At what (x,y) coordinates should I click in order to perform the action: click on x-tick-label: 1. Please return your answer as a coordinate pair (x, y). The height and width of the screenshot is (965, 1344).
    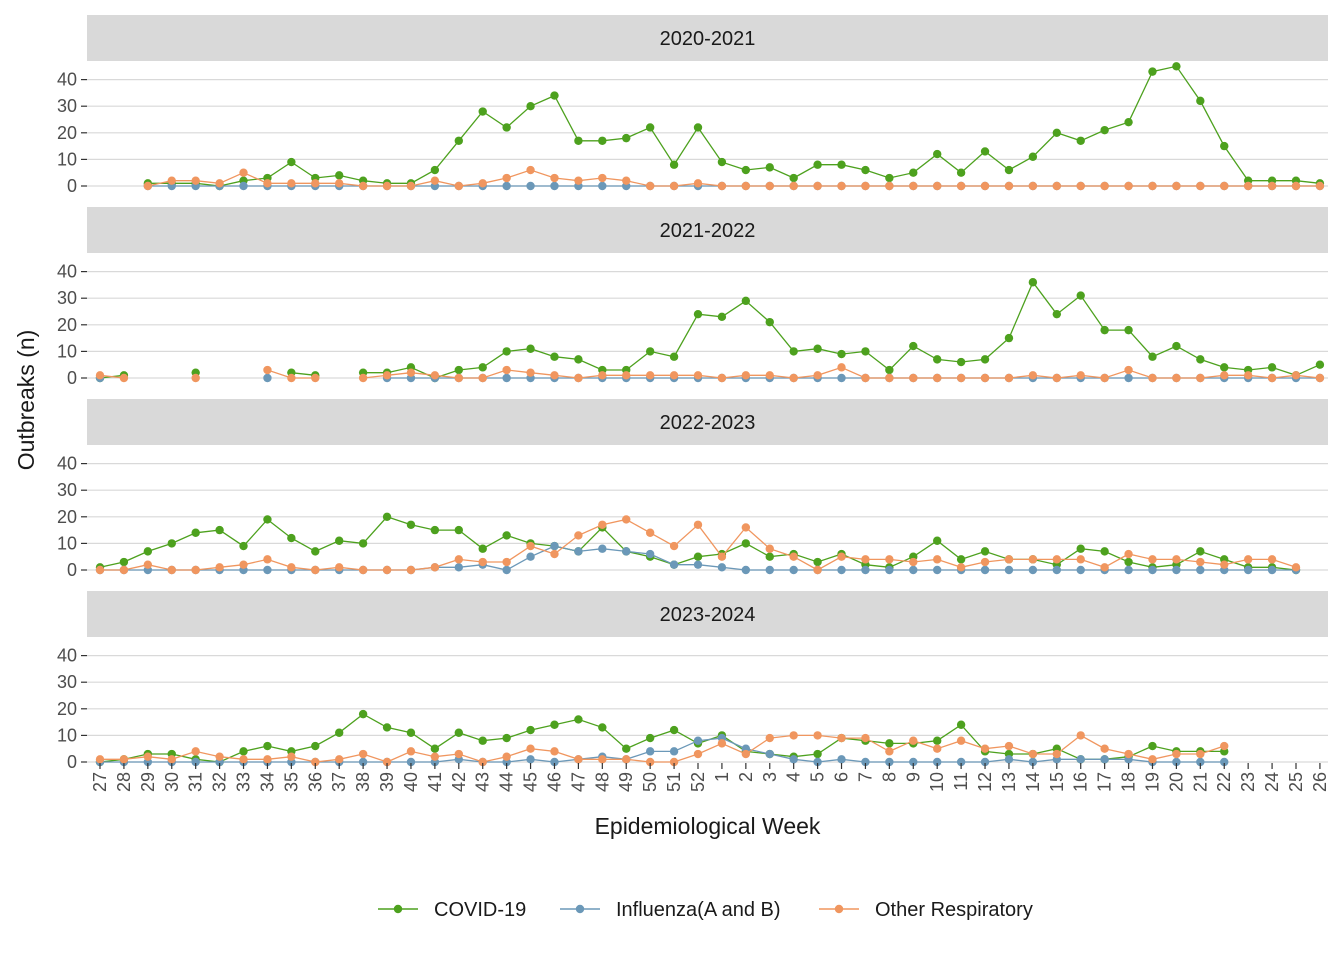
    Looking at the image, I should click on (722, 777).